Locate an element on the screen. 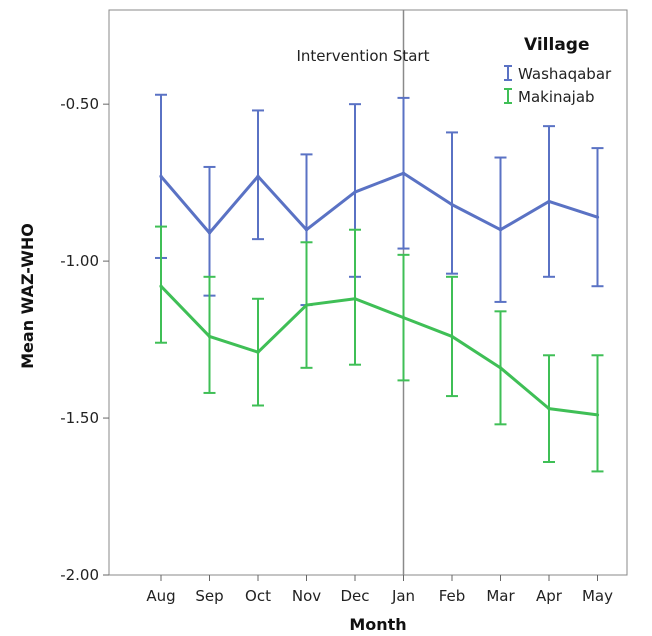 Image resolution: width=652 pixels, height=636 pixels. x-axis-title: Month is located at coordinates (377, 624).